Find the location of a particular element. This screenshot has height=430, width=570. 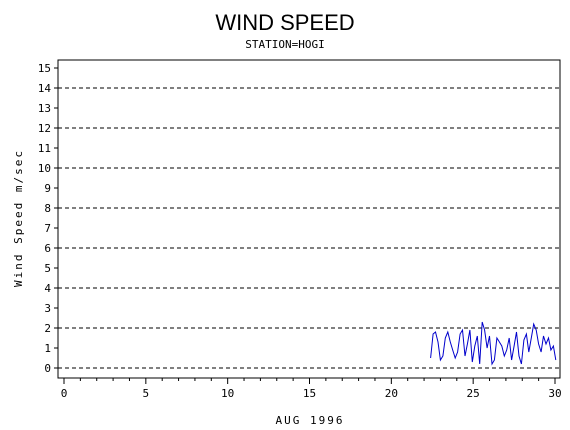

y-tick-label: 9 is located at coordinates (47, 188).